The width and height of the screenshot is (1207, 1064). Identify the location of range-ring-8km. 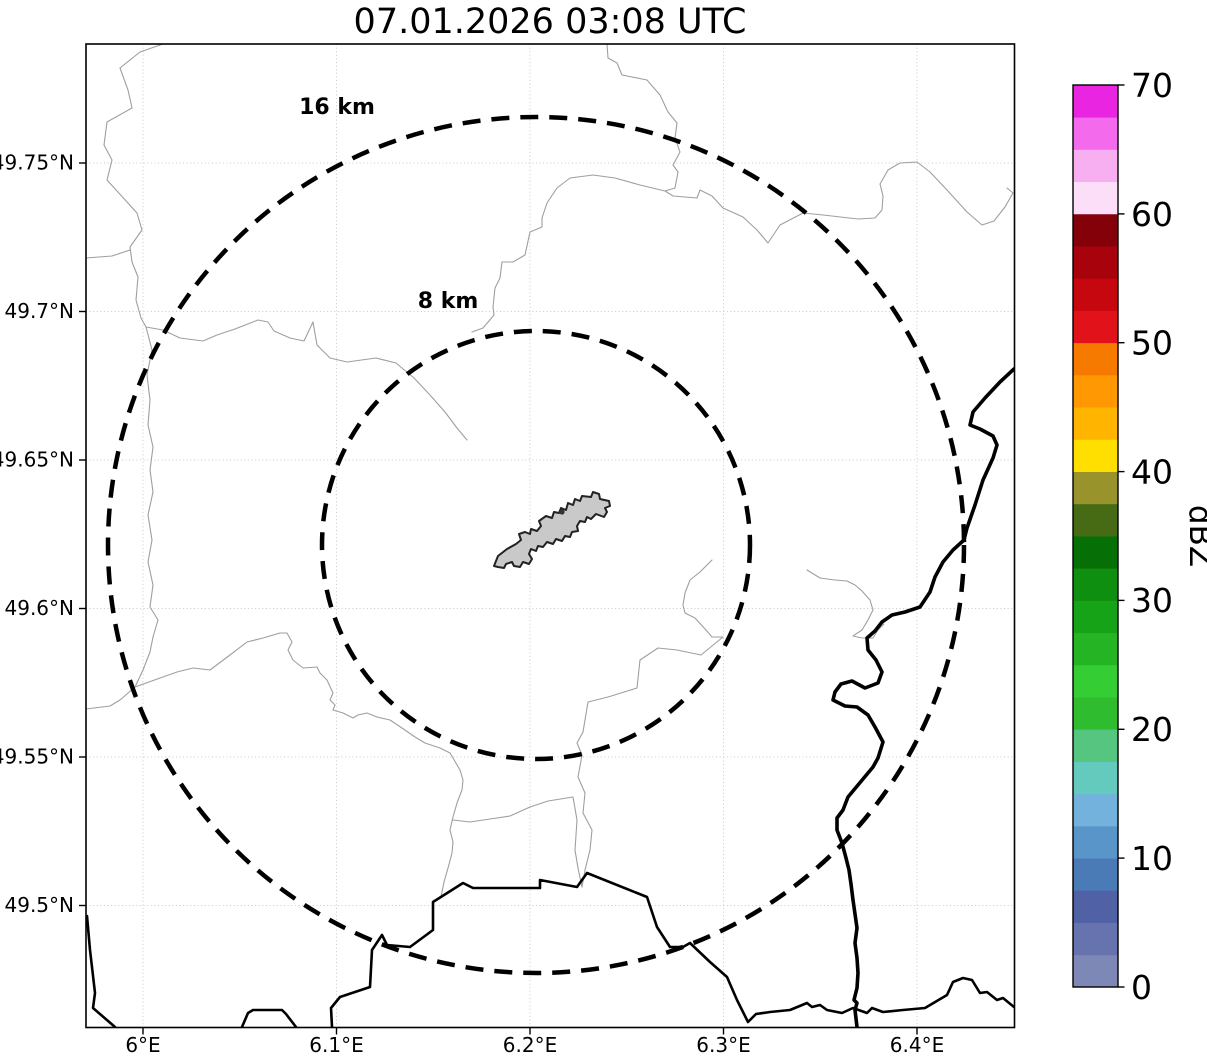
(536, 545).